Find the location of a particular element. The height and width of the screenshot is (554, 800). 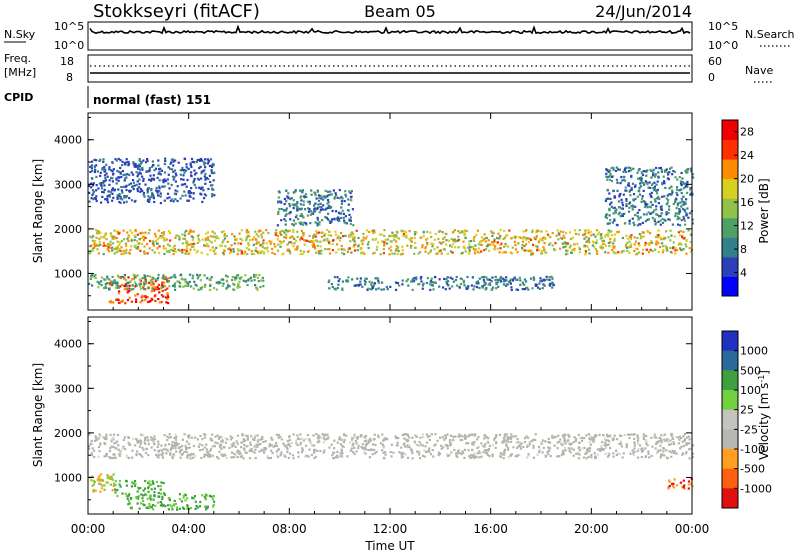

power-colorbar-tick: 20 is located at coordinates (747, 179).